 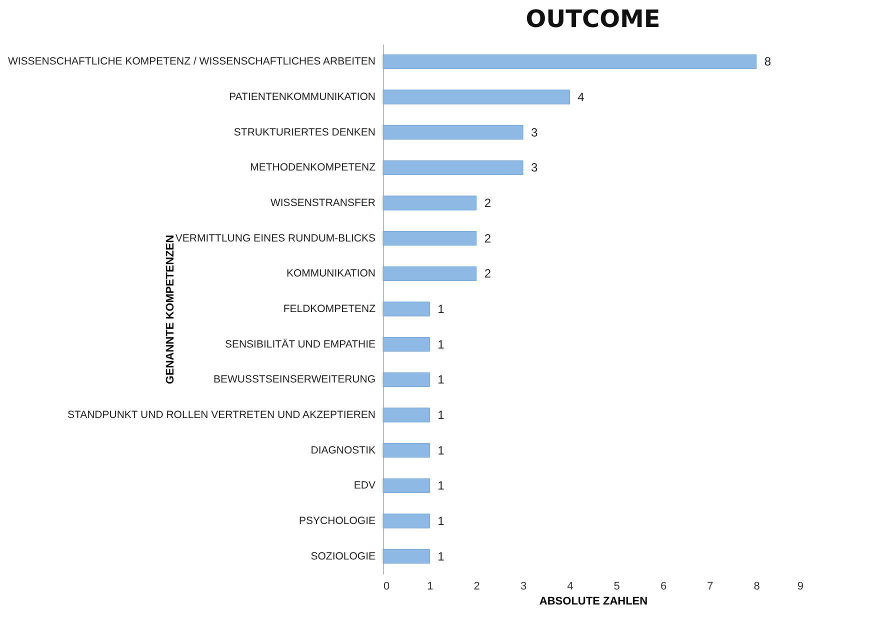 What do you see at coordinates (305, 132) in the screenshot?
I see `y-tick-label: STRUKTURIERTES DENKEN` at bounding box center [305, 132].